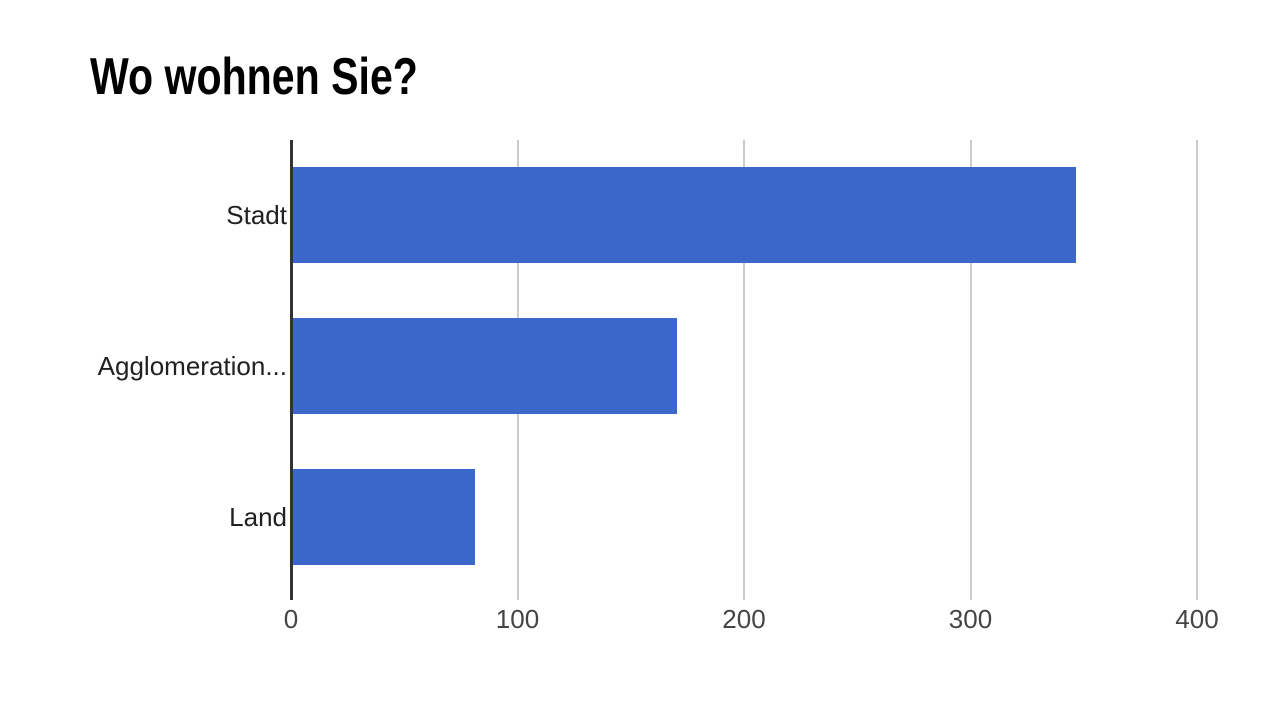  Describe the element at coordinates (258, 516) in the screenshot. I see `category-label: Land` at that location.